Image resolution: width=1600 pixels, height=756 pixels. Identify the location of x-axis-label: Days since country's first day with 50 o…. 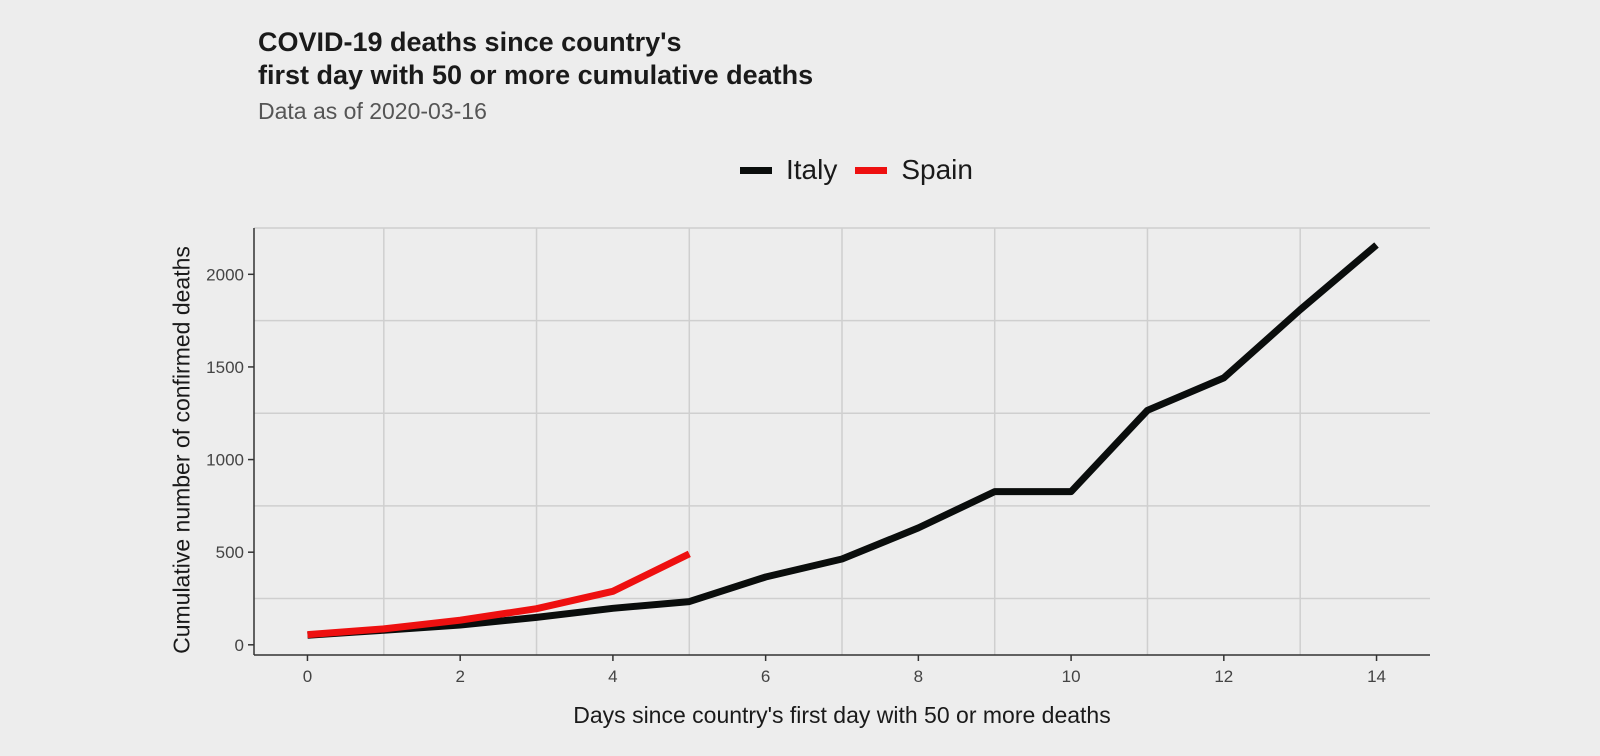
(842, 715).